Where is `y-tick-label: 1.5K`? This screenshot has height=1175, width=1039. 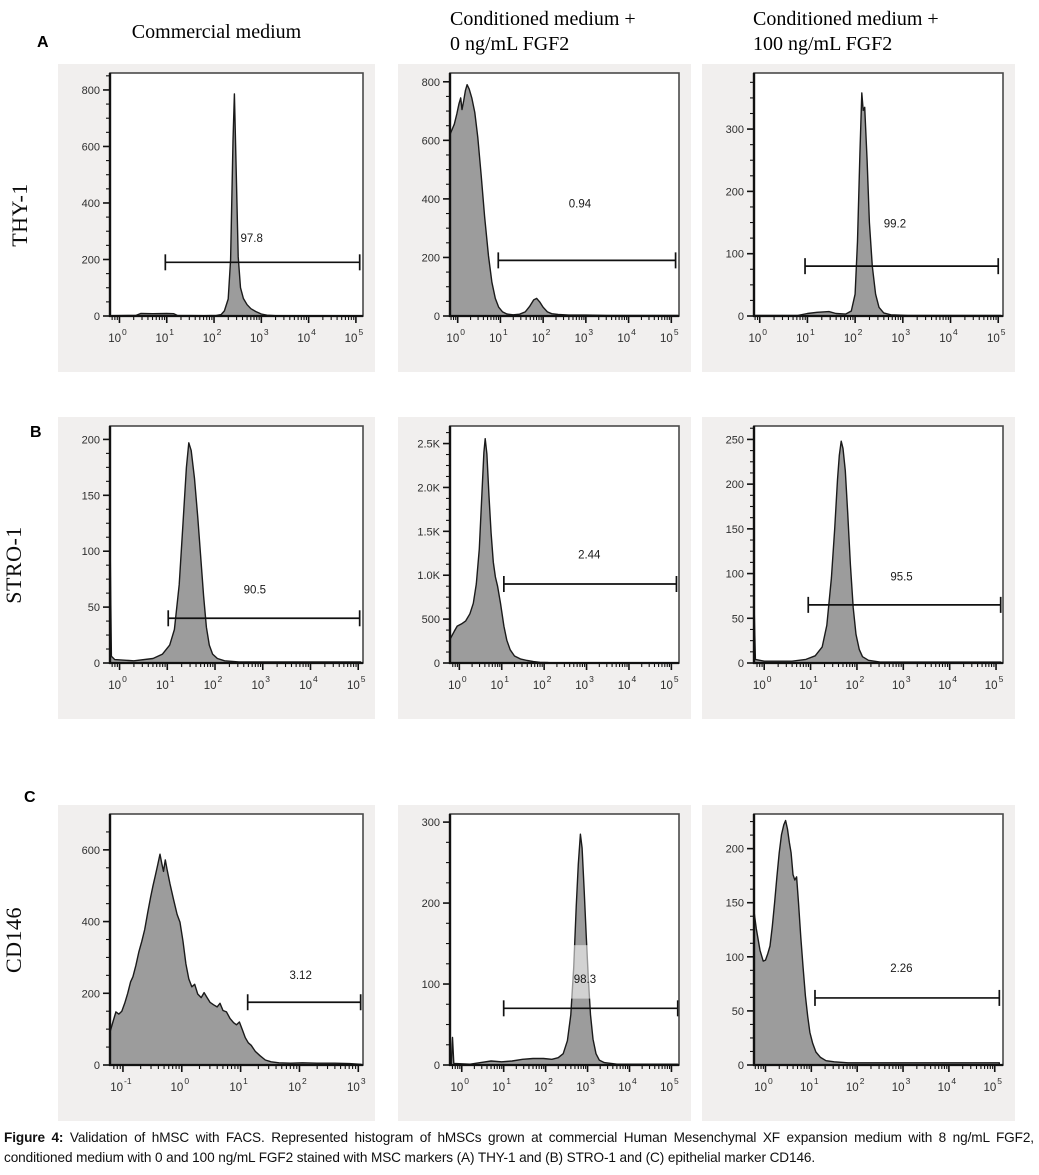 y-tick-label: 1.5K is located at coordinates (428, 532).